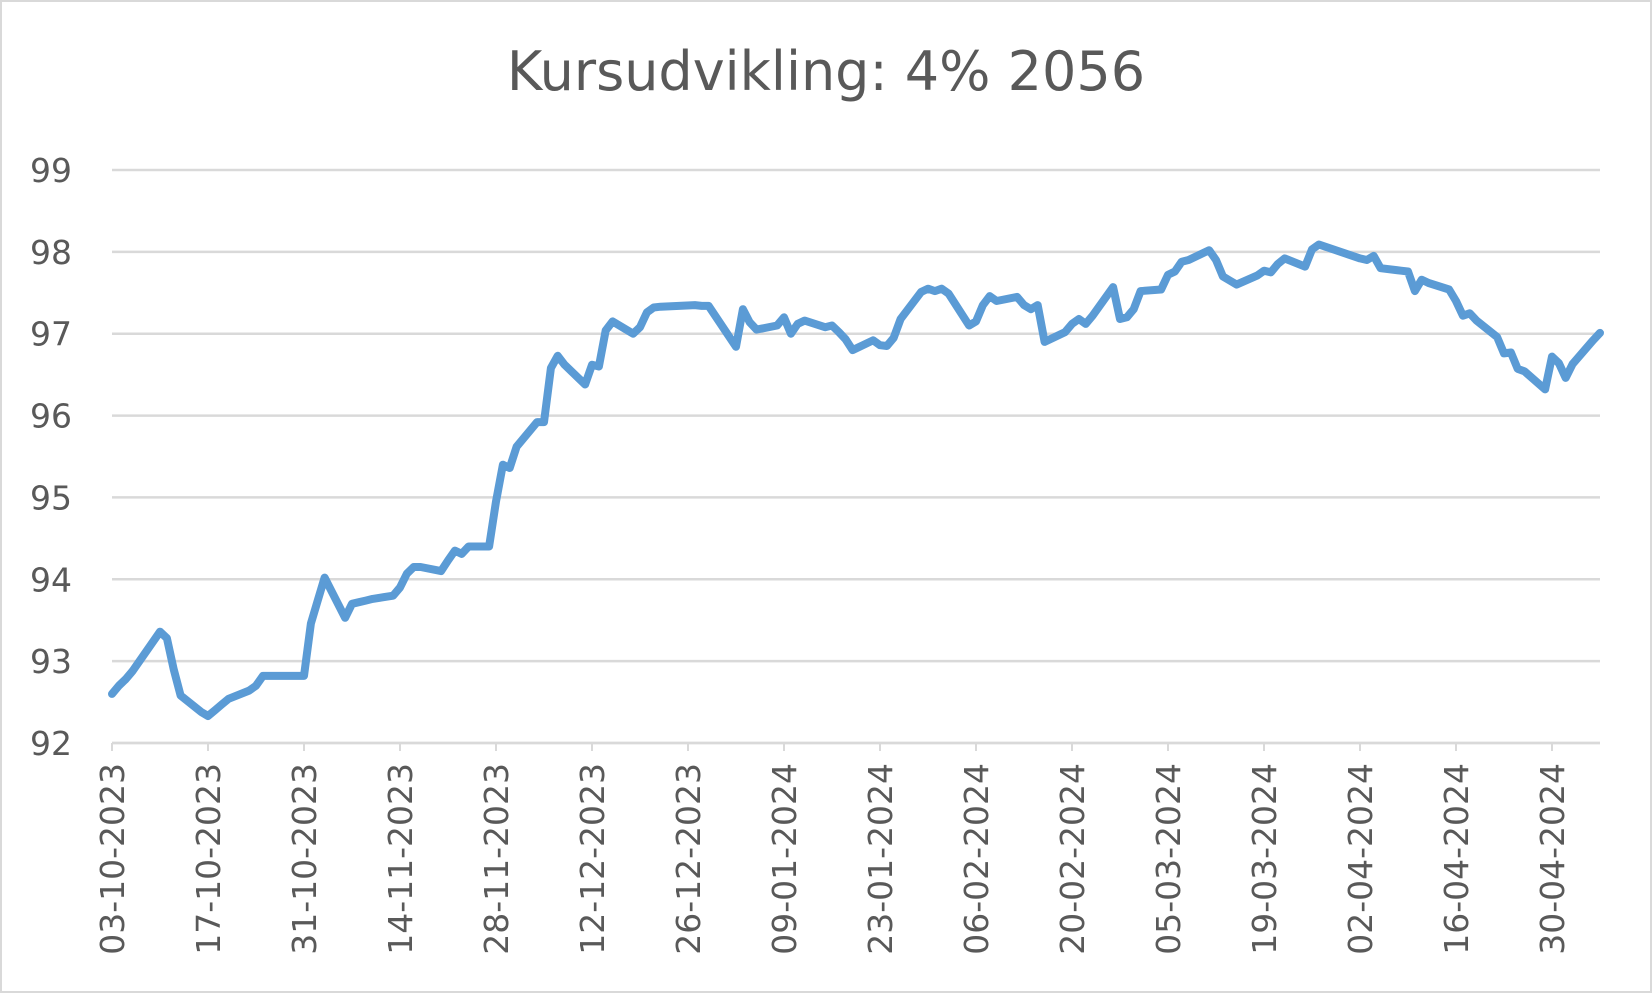 The image size is (1652, 993). What do you see at coordinates (826, 71) in the screenshot?
I see `chart-title: Kursudvikling: 4% 2056` at bounding box center [826, 71].